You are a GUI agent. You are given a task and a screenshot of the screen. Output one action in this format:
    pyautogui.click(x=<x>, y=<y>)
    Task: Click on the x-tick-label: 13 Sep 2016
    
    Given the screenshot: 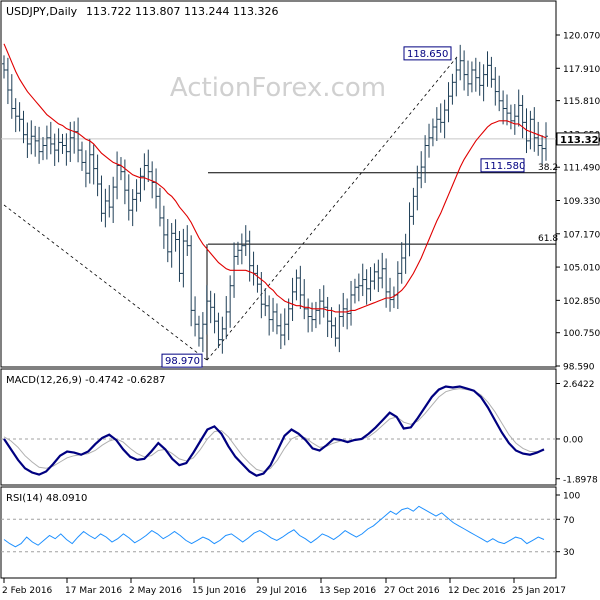 What is the action you would take?
    pyautogui.click(x=347, y=591)
    